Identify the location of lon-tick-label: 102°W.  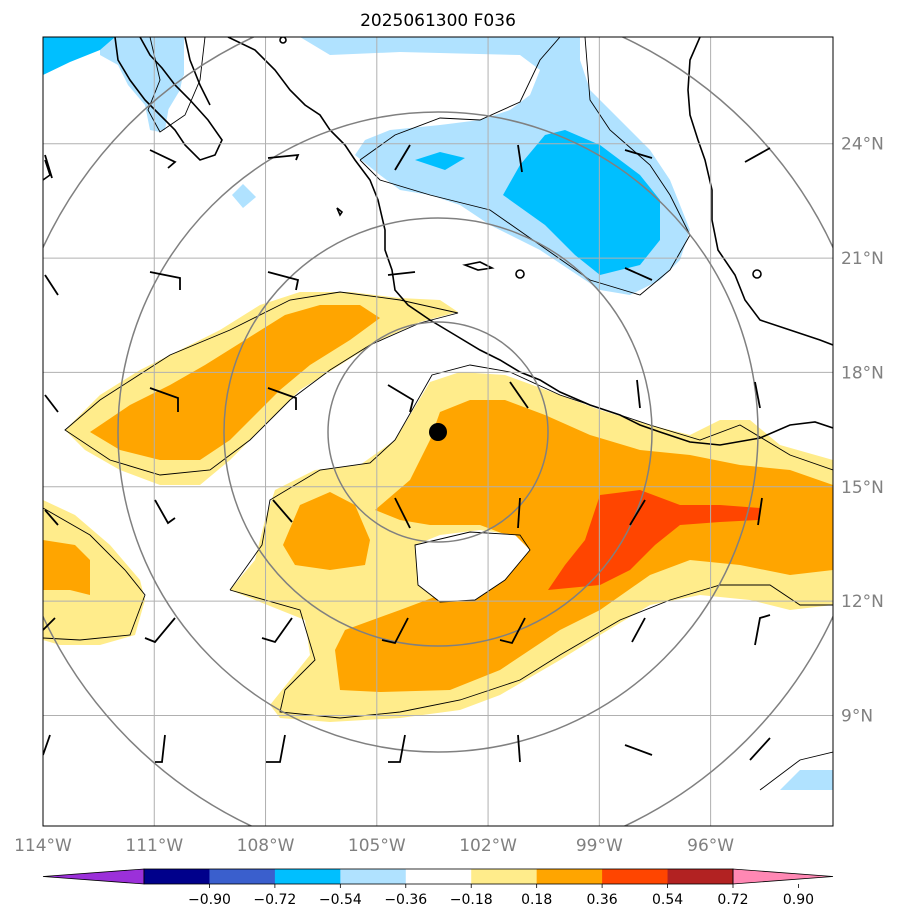
(488, 846).